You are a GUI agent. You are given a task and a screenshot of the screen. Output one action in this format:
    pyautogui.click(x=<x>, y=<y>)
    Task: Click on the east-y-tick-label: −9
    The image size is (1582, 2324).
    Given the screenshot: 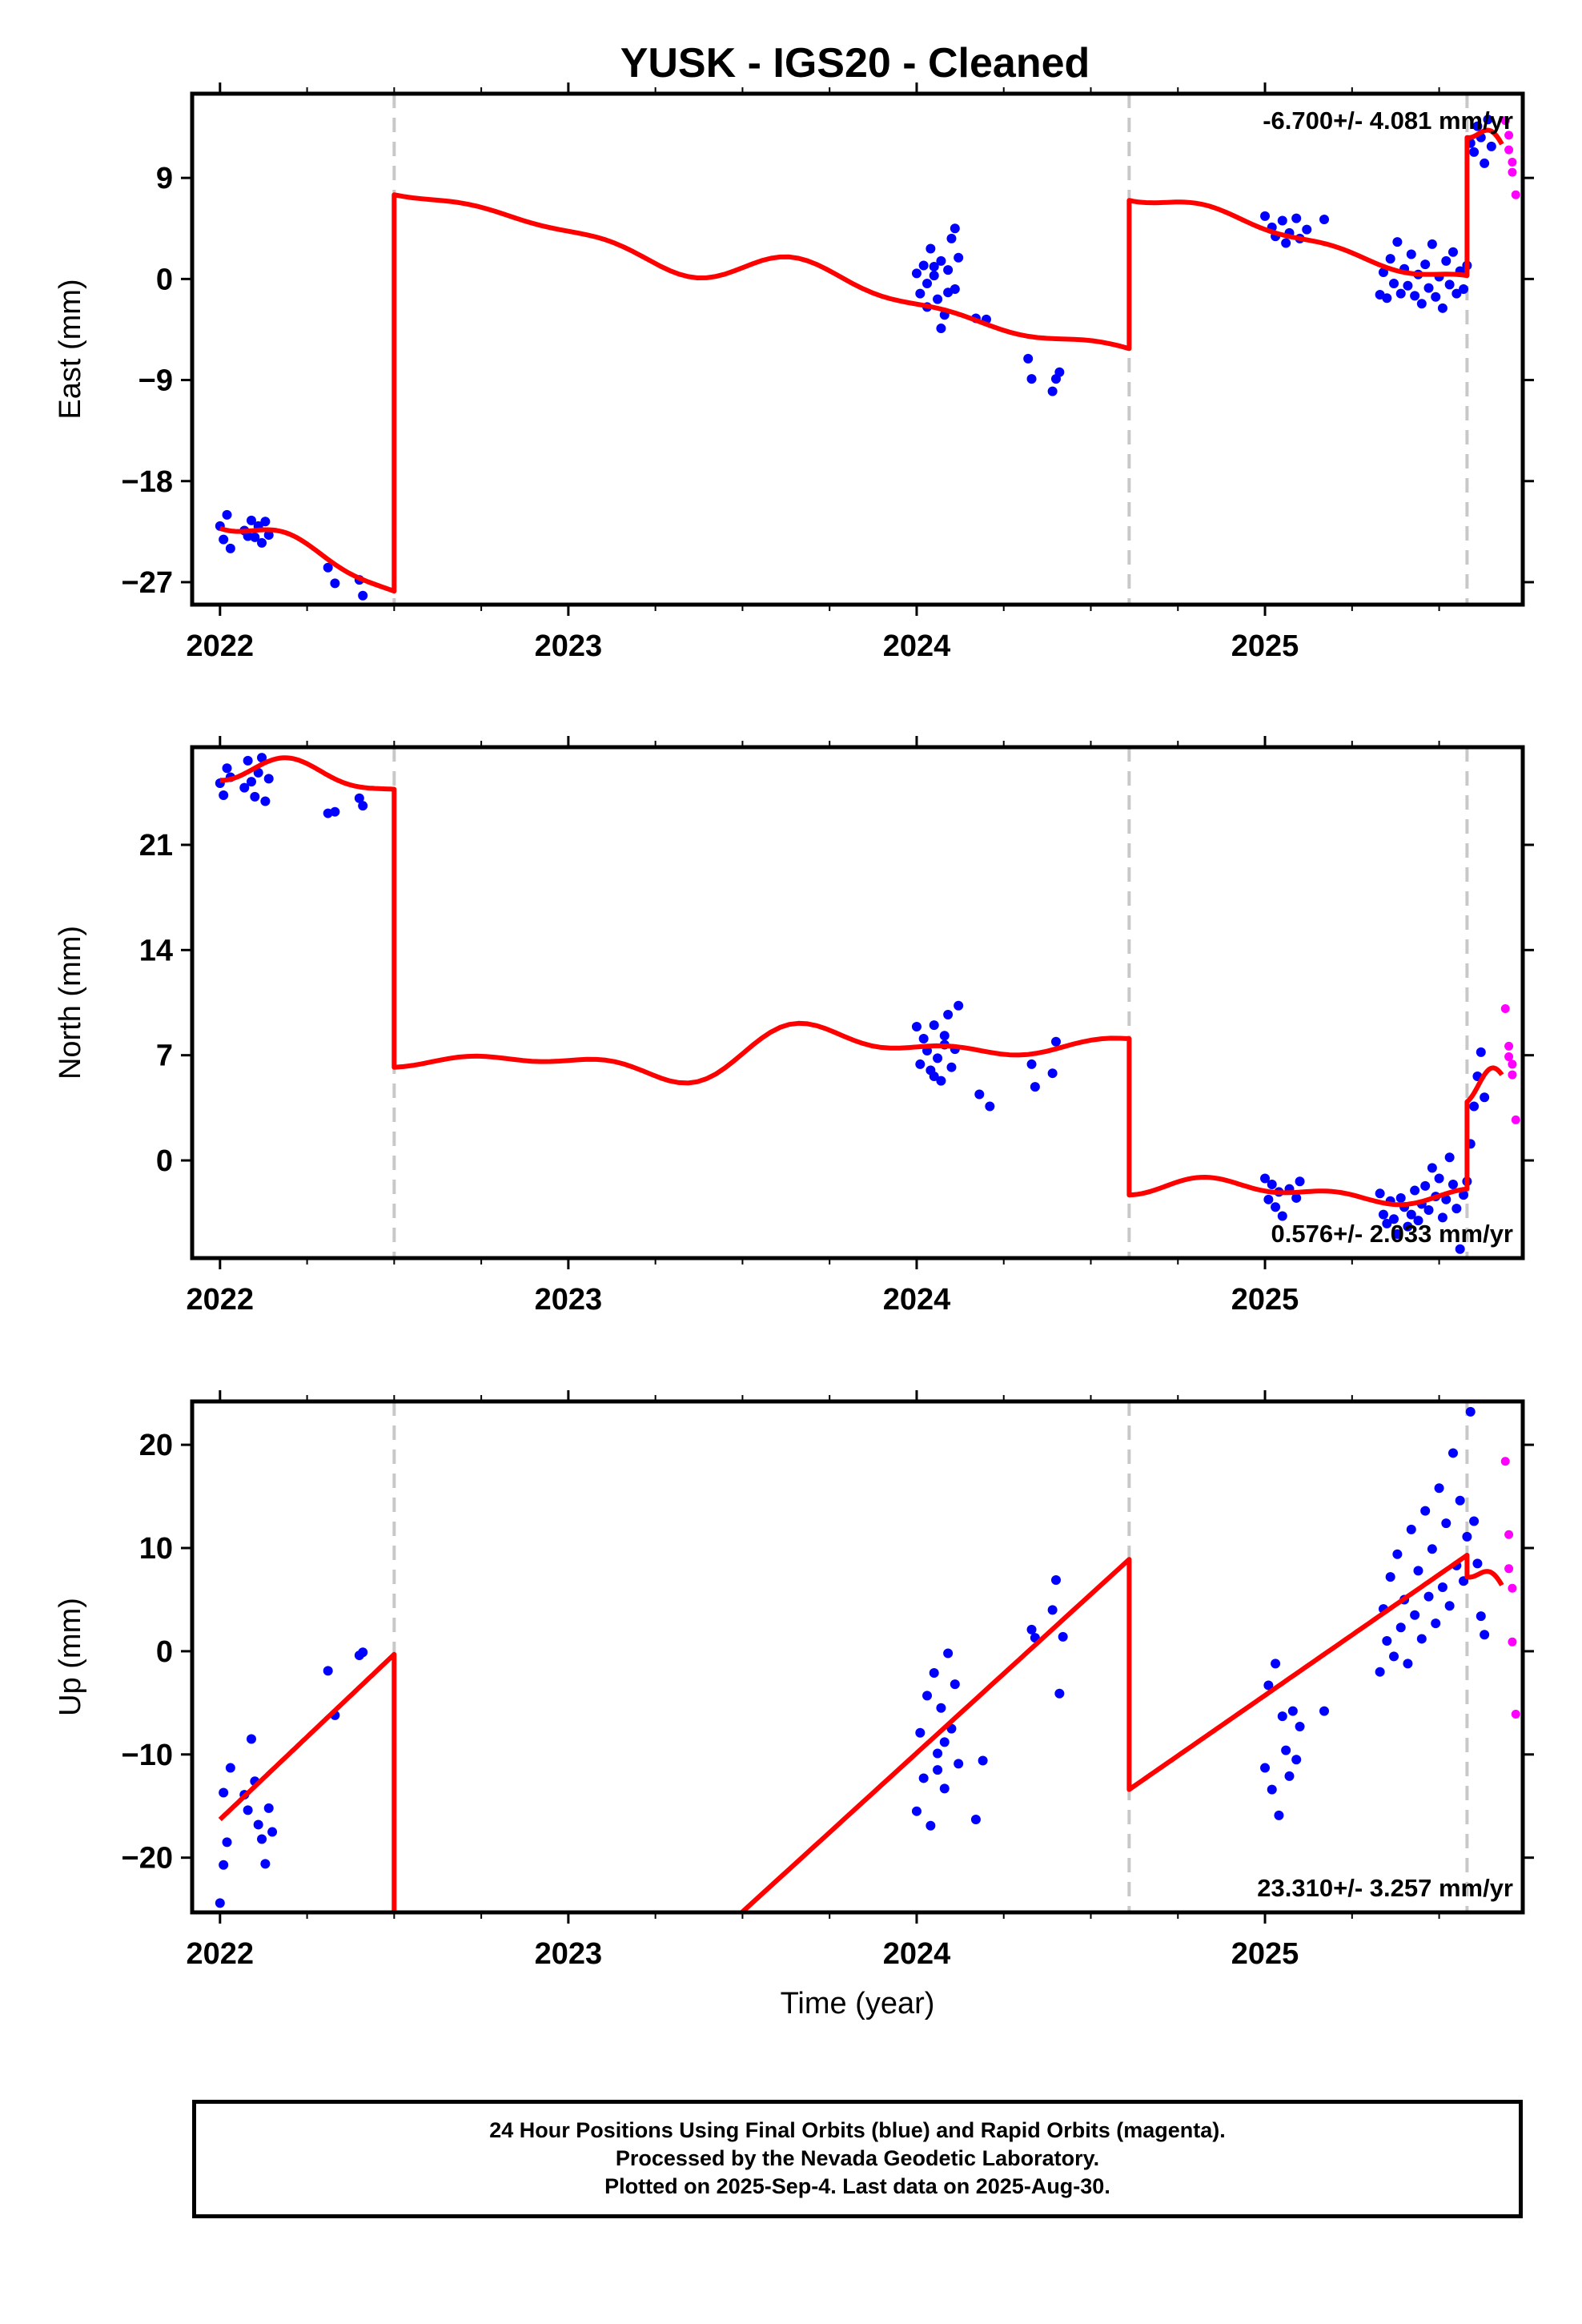 What is the action you would take?
    pyautogui.click(x=156, y=381)
    